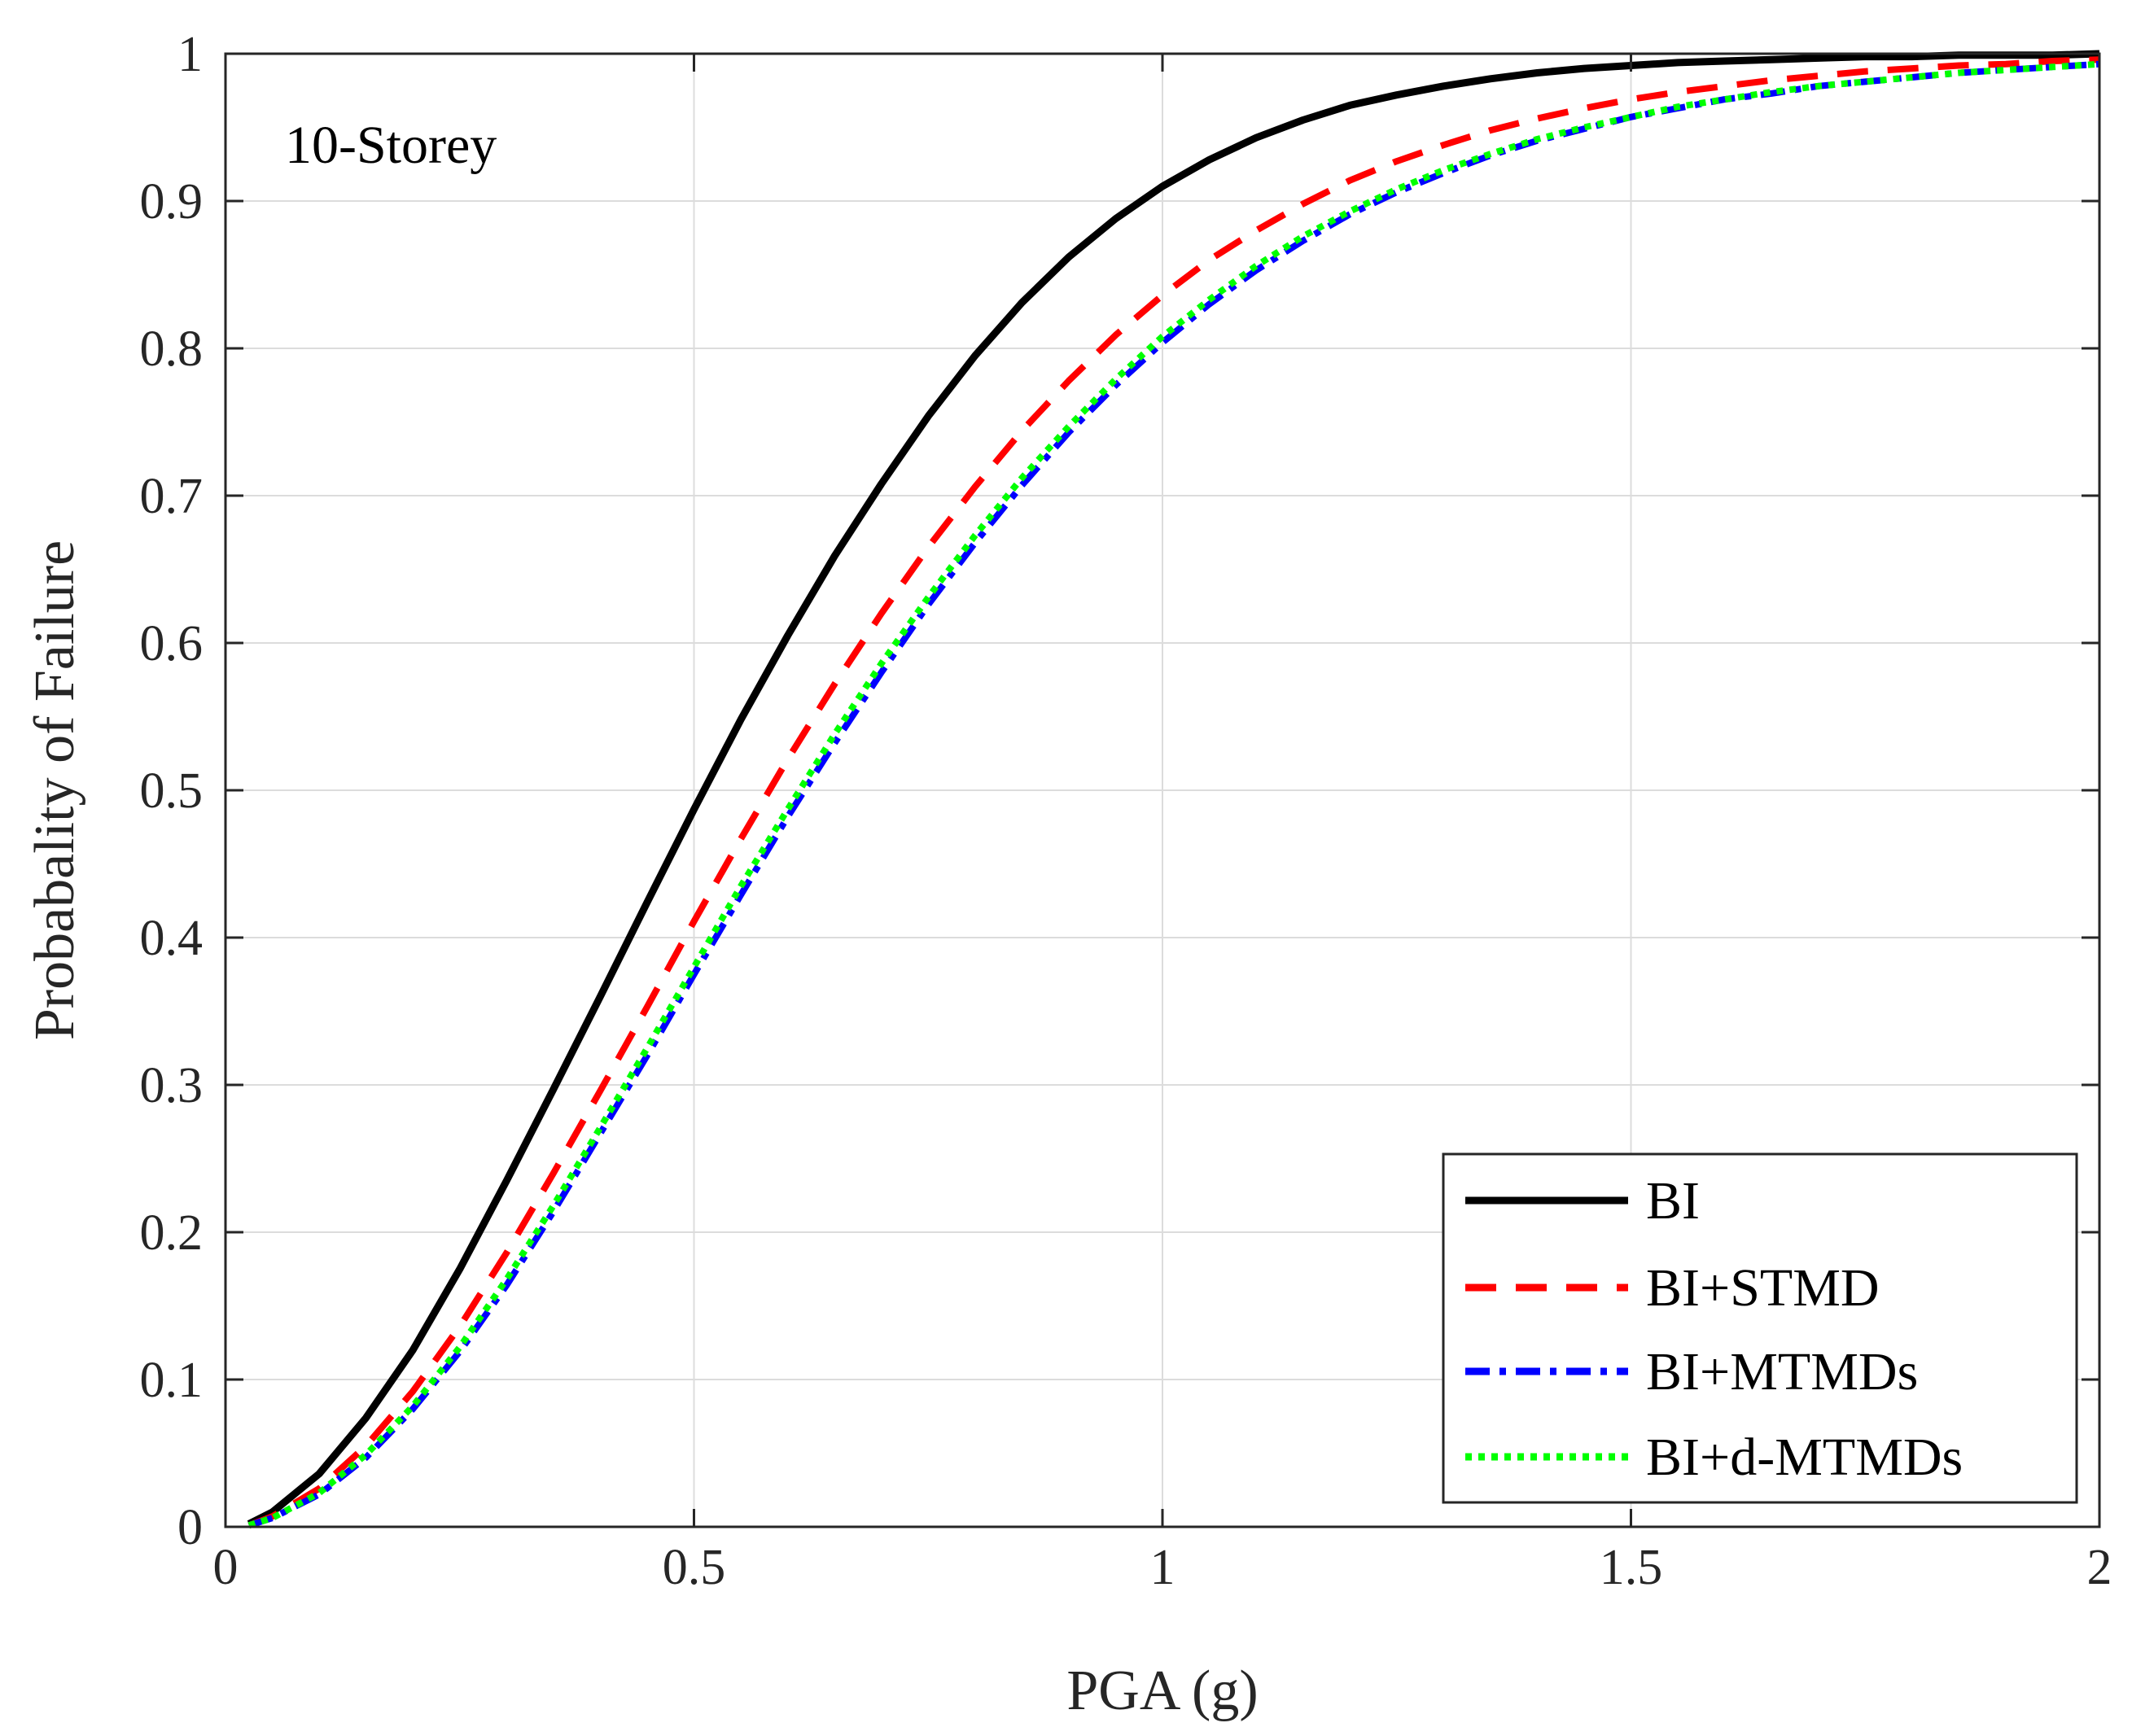 The image size is (2132, 1736). I want to click on legend: BI BI+STMD BI+MTMDs BI+d-MTMDs, so click(1760, 1328).